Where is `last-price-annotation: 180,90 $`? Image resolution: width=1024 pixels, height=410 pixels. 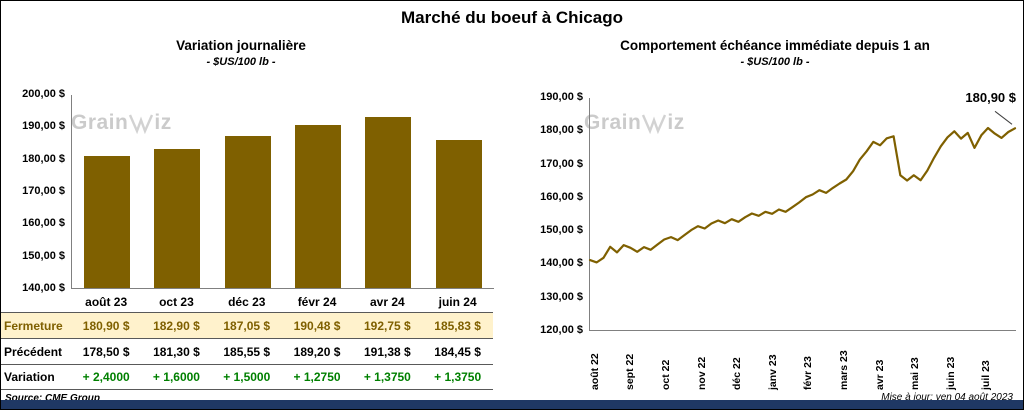 last-price-annotation: 180,90 $ is located at coordinates (990, 97).